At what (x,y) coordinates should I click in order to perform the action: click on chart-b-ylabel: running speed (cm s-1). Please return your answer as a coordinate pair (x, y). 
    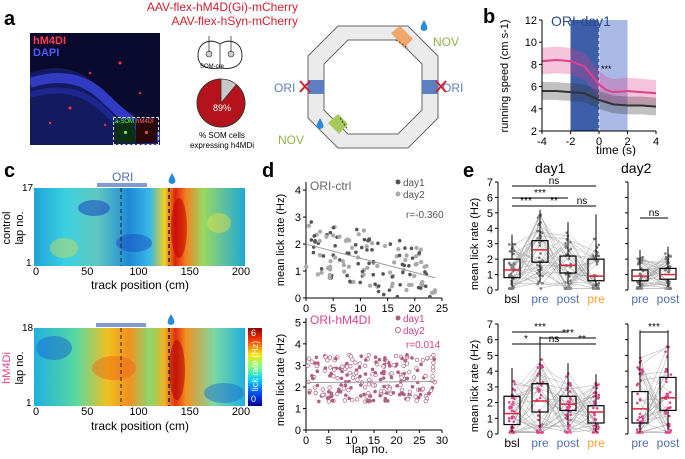
    Looking at the image, I should click on (505, 75).